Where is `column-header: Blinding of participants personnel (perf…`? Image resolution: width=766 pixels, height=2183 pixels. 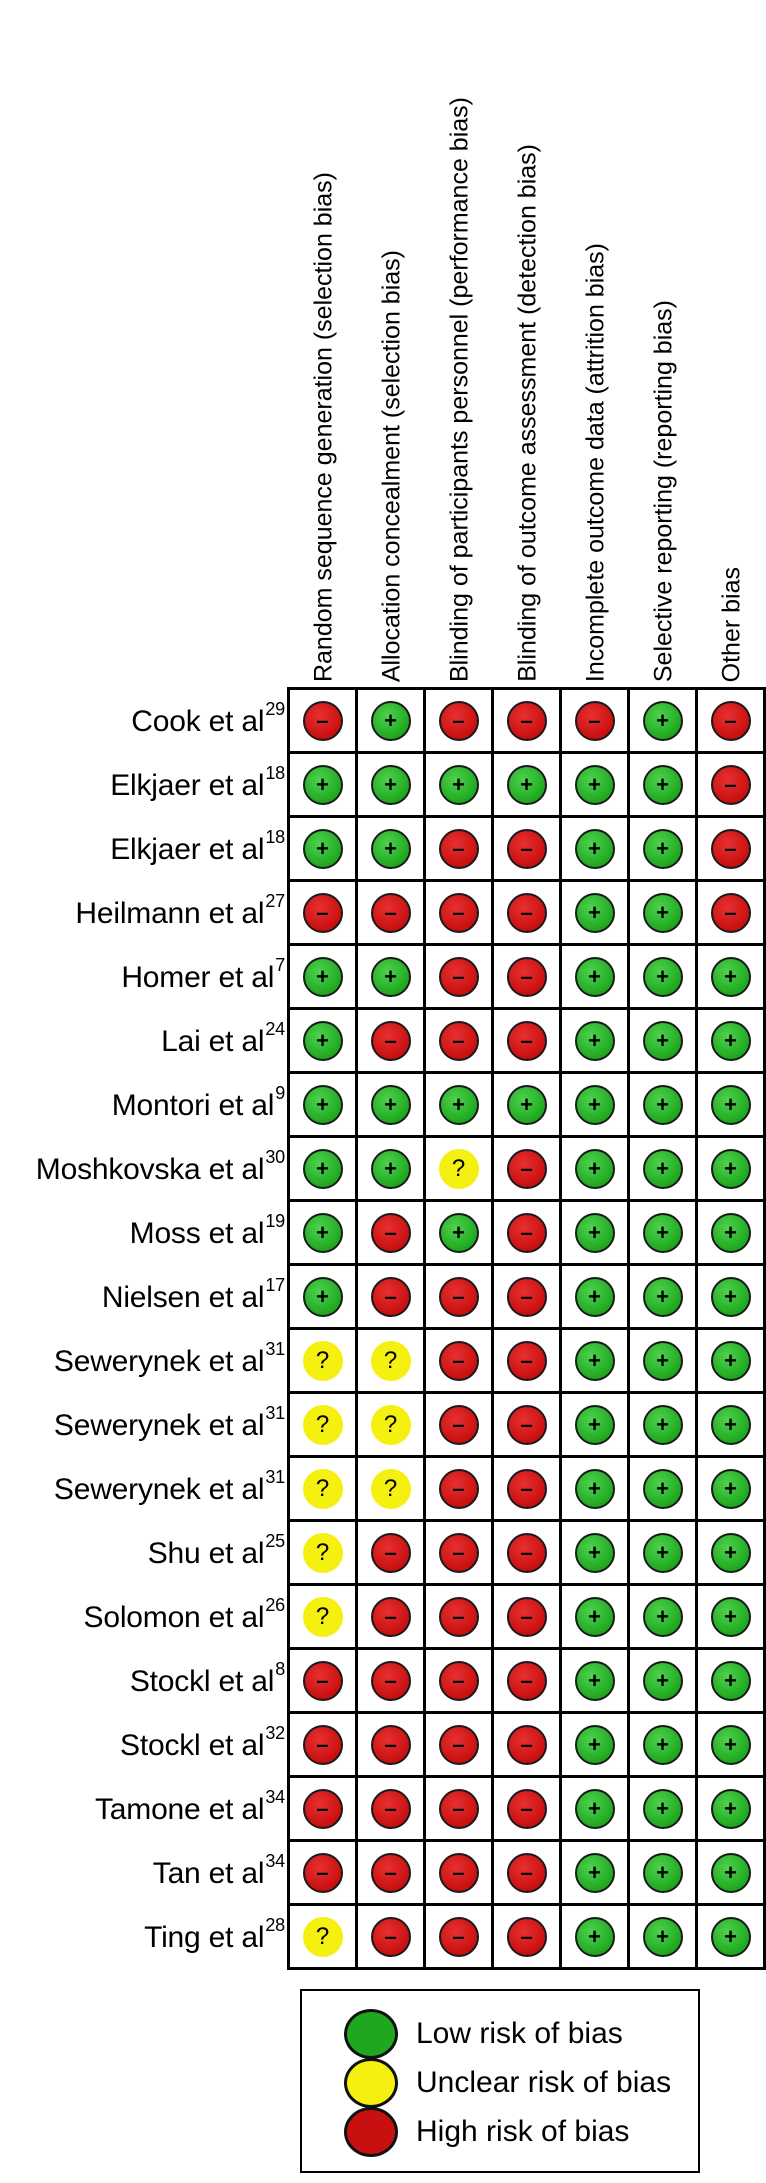 column-header: Blinding of participants personnel (perf… is located at coordinates (460, 346).